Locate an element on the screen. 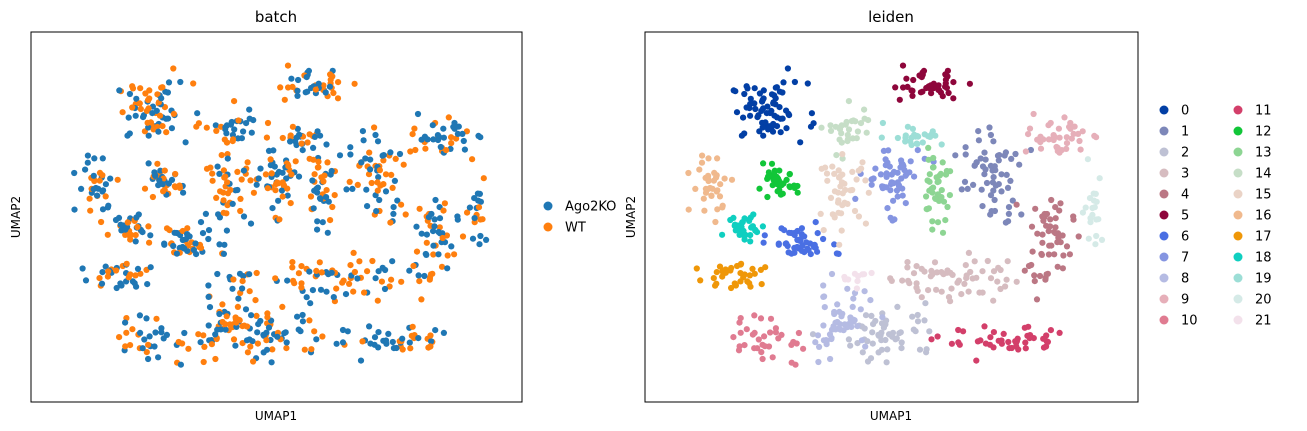 Image resolution: width=1307 pixels, height=431 pixels. leiden-ylabel: UMAP2 is located at coordinates (631, 217).